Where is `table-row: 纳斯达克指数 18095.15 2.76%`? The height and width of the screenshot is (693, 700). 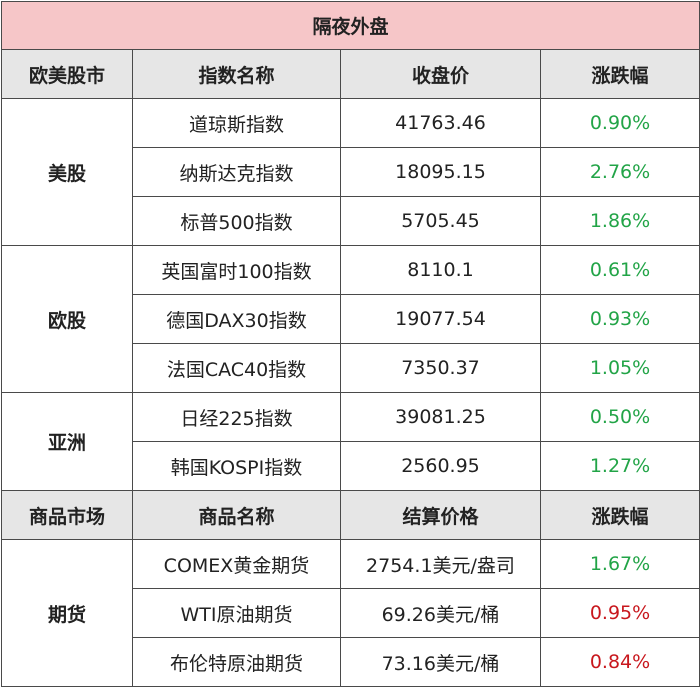
table-row: 纳斯达克指数 18095.15 2.76% is located at coordinates (351, 172).